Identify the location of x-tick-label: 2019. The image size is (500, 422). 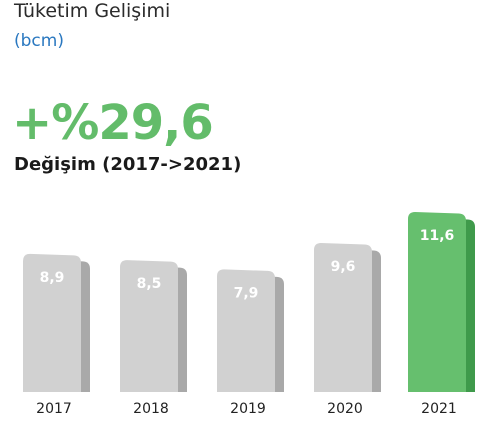
(248, 409).